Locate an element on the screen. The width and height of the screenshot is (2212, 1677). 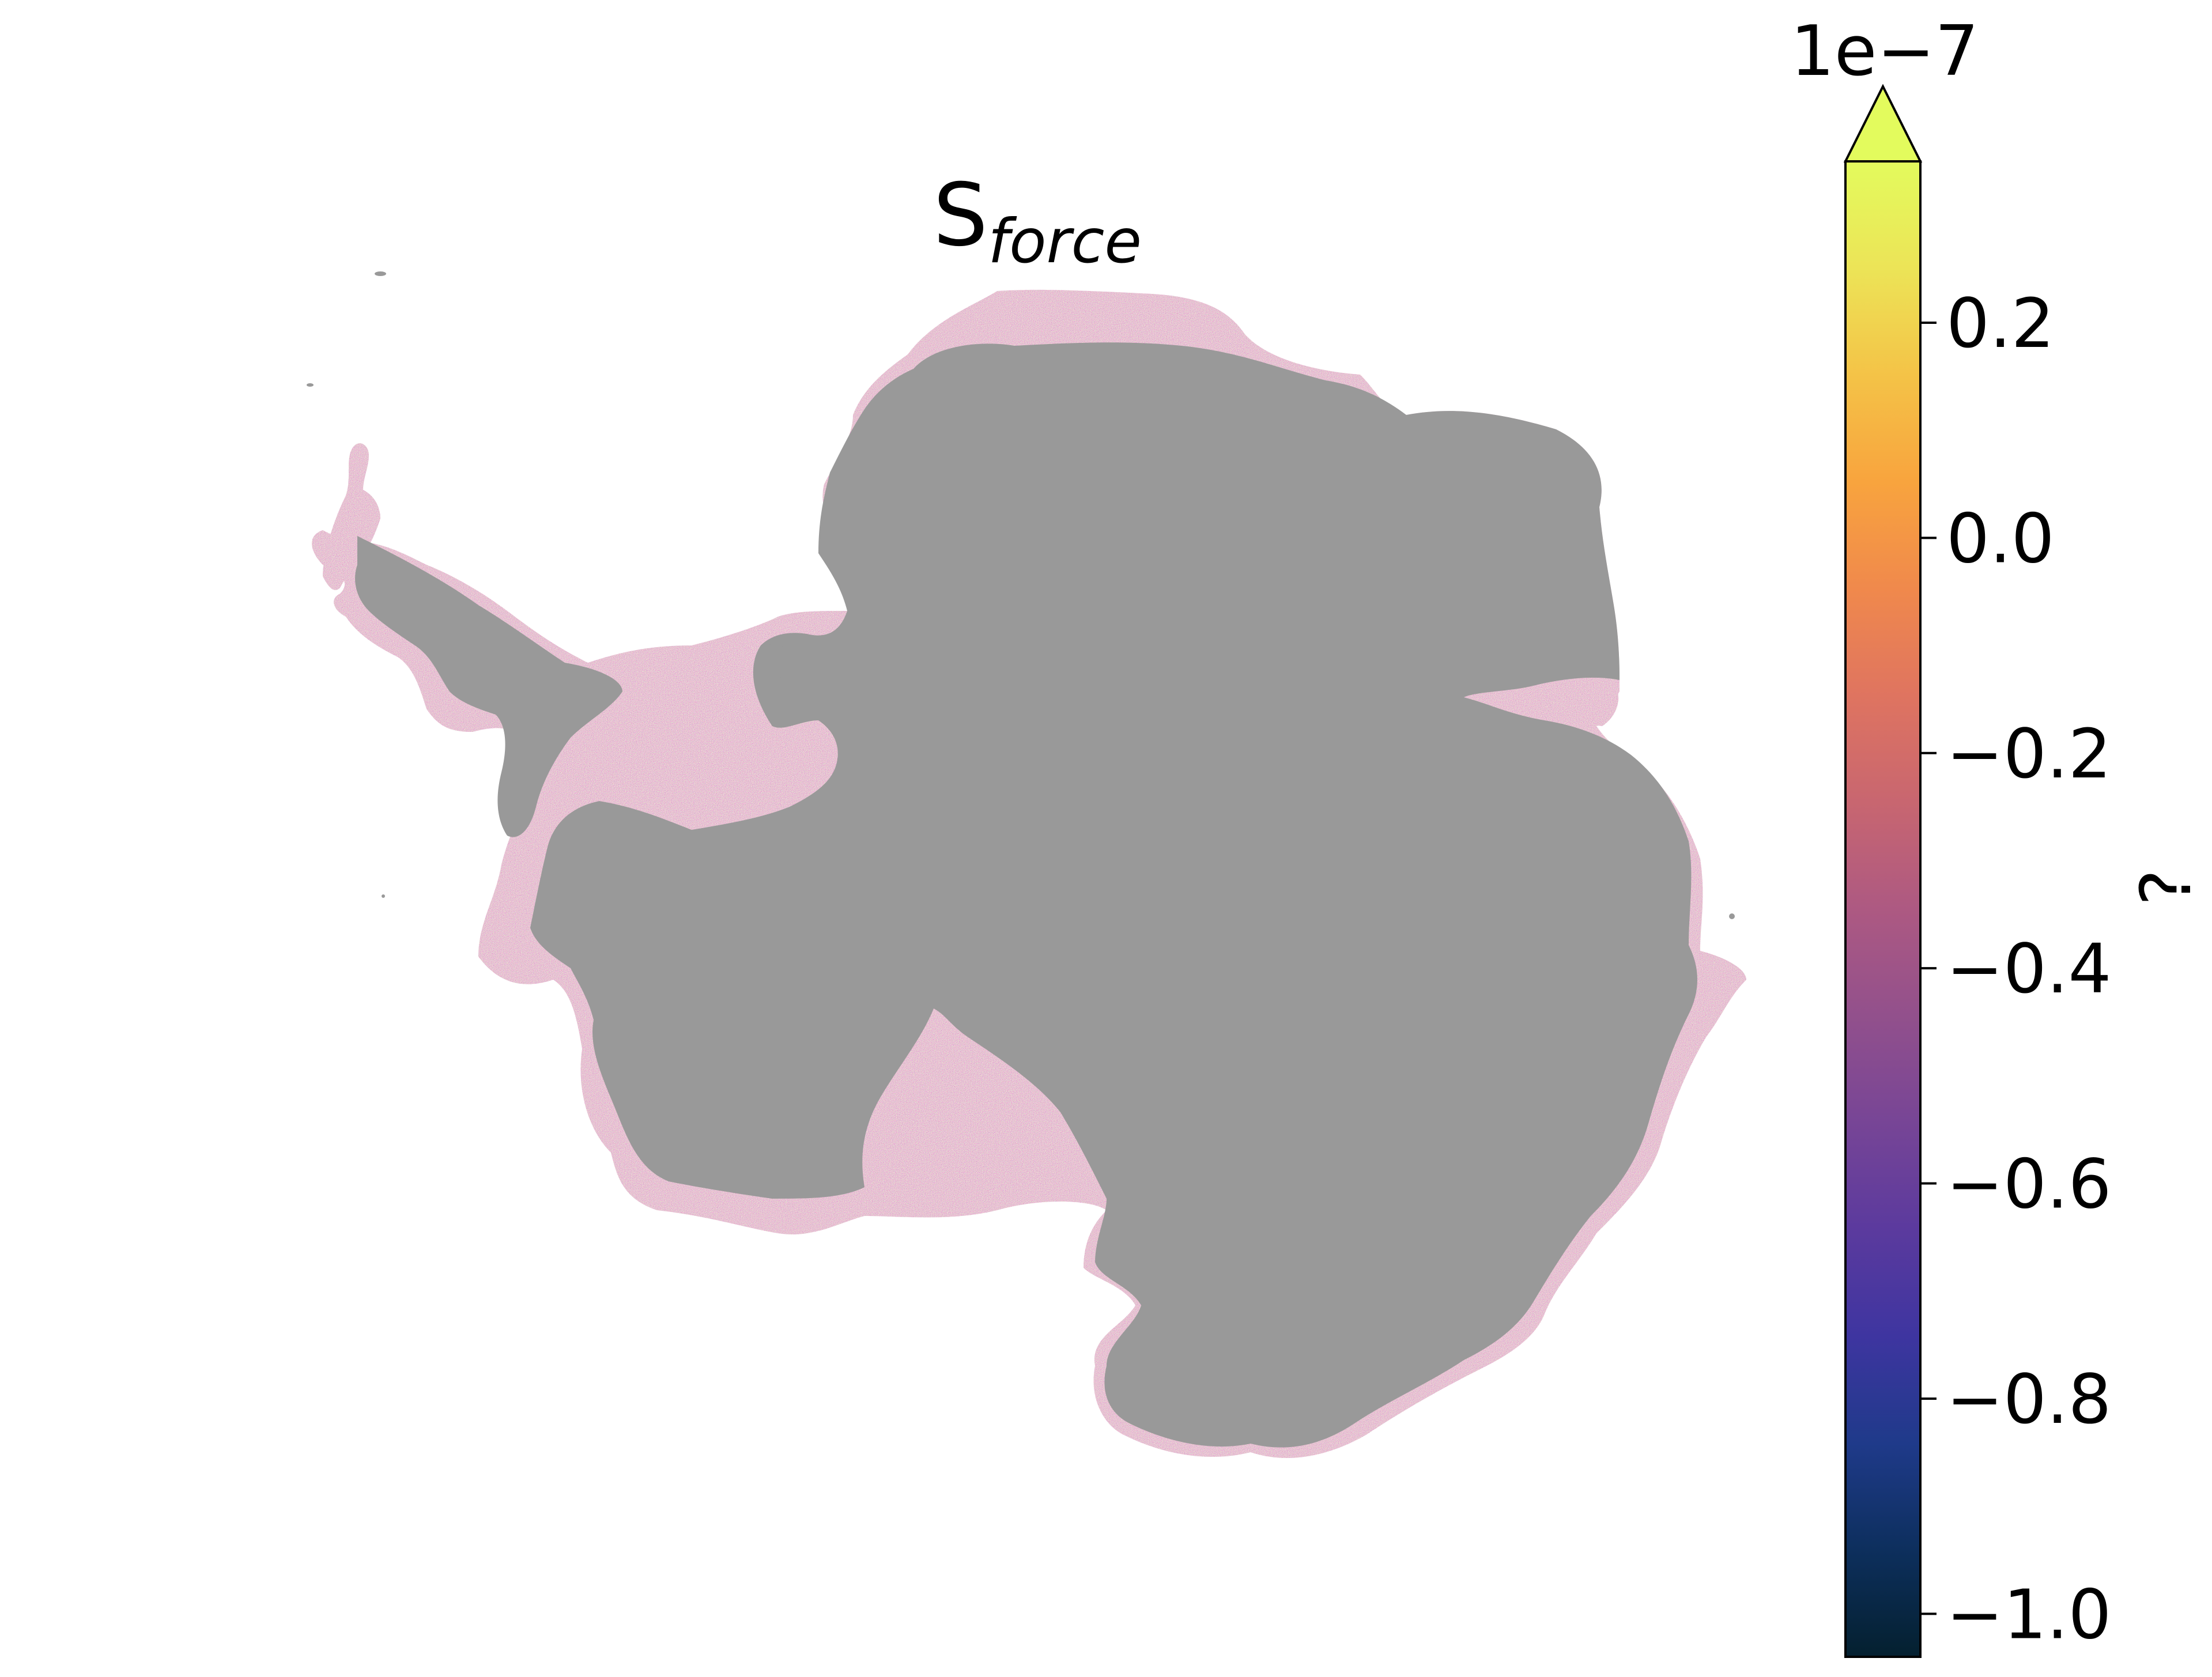
title-subscript: force is located at coordinates (1065, 241).